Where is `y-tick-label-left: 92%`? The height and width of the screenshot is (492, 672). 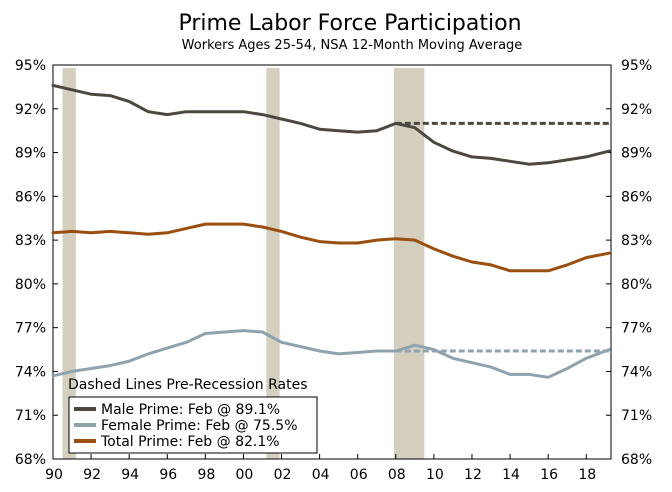
y-tick-label-left: 92% is located at coordinates (30, 110).